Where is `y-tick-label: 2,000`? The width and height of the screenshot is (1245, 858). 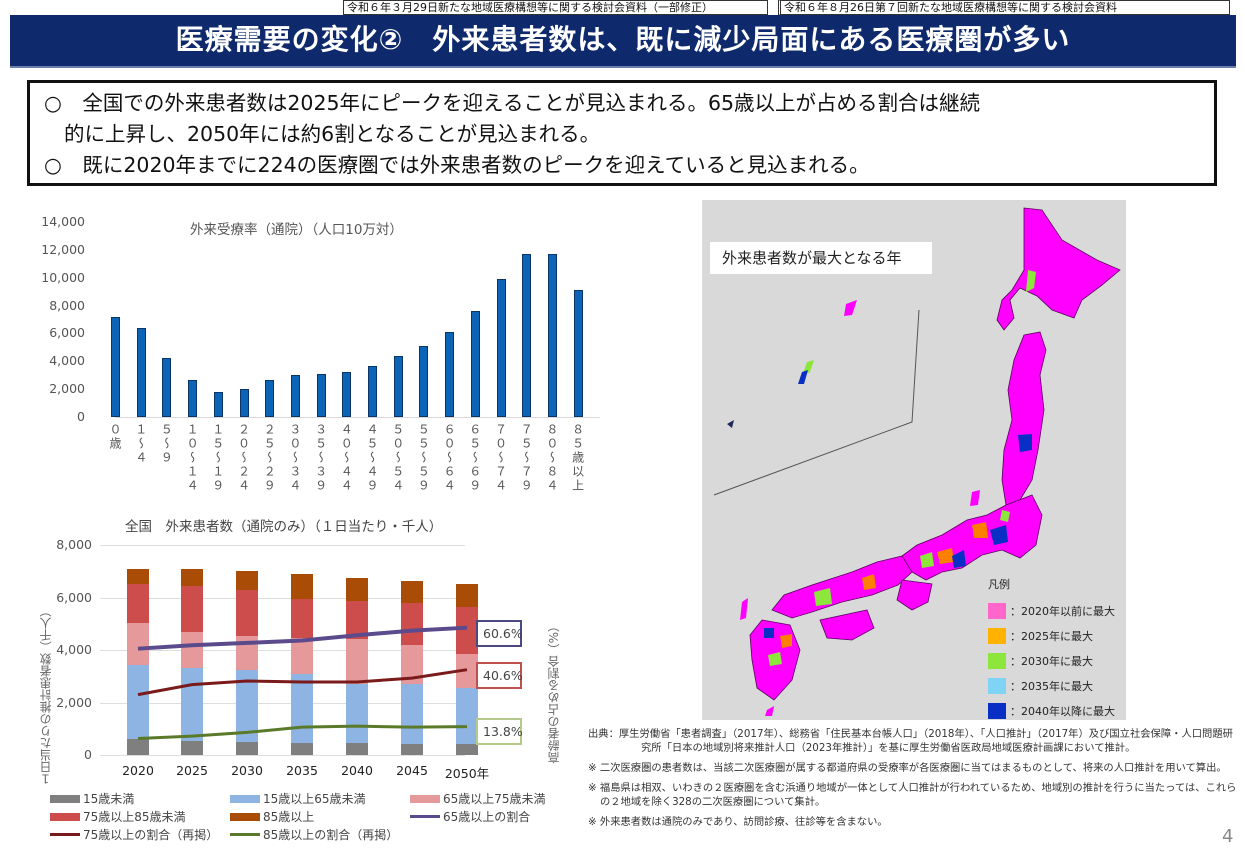 y-tick-label: 2,000 is located at coordinates (67, 389).